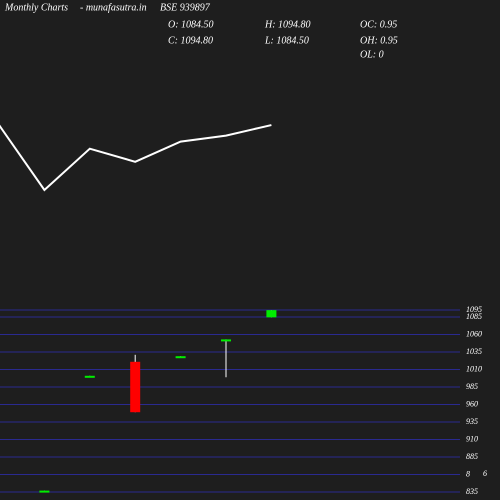 The height and width of the screenshot is (500, 500). What do you see at coordinates (474, 316) in the screenshot?
I see `y-tick-label: 1085` at bounding box center [474, 316].